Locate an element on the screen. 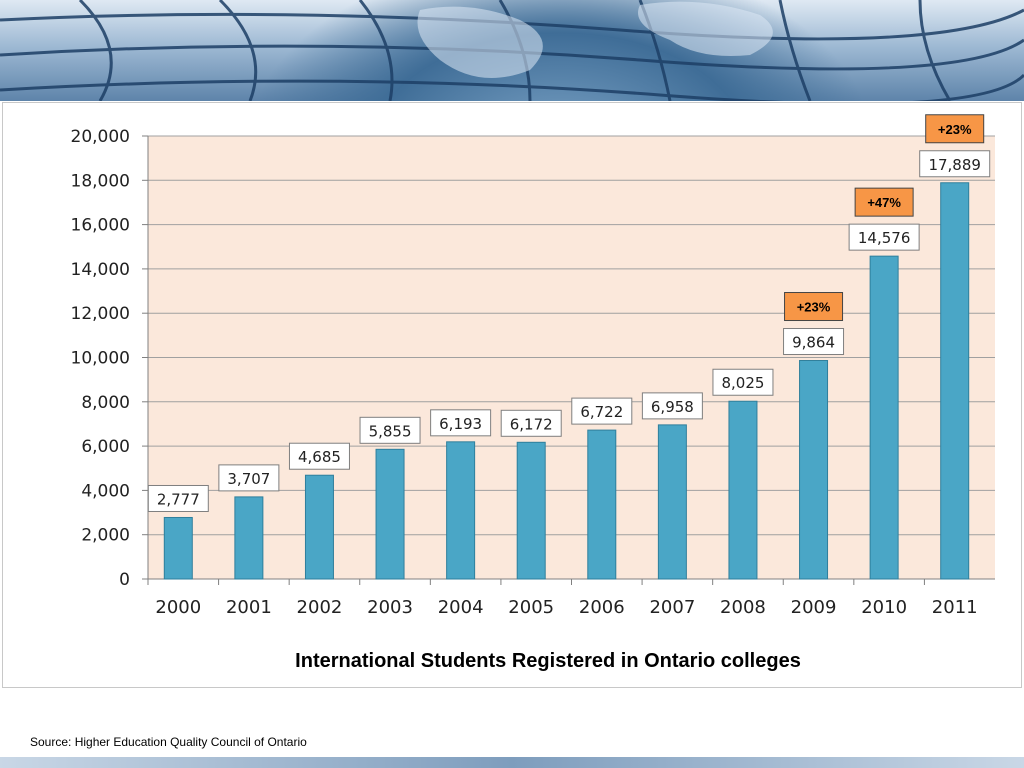 This screenshot has width=1024, height=768. x-tick-label: 2011 is located at coordinates (955, 607).